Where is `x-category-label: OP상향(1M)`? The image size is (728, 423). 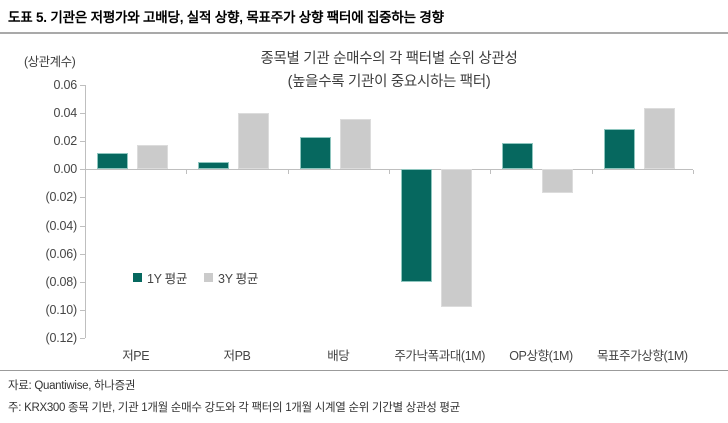 x-category-label: OP상향(1M) is located at coordinates (541, 356).